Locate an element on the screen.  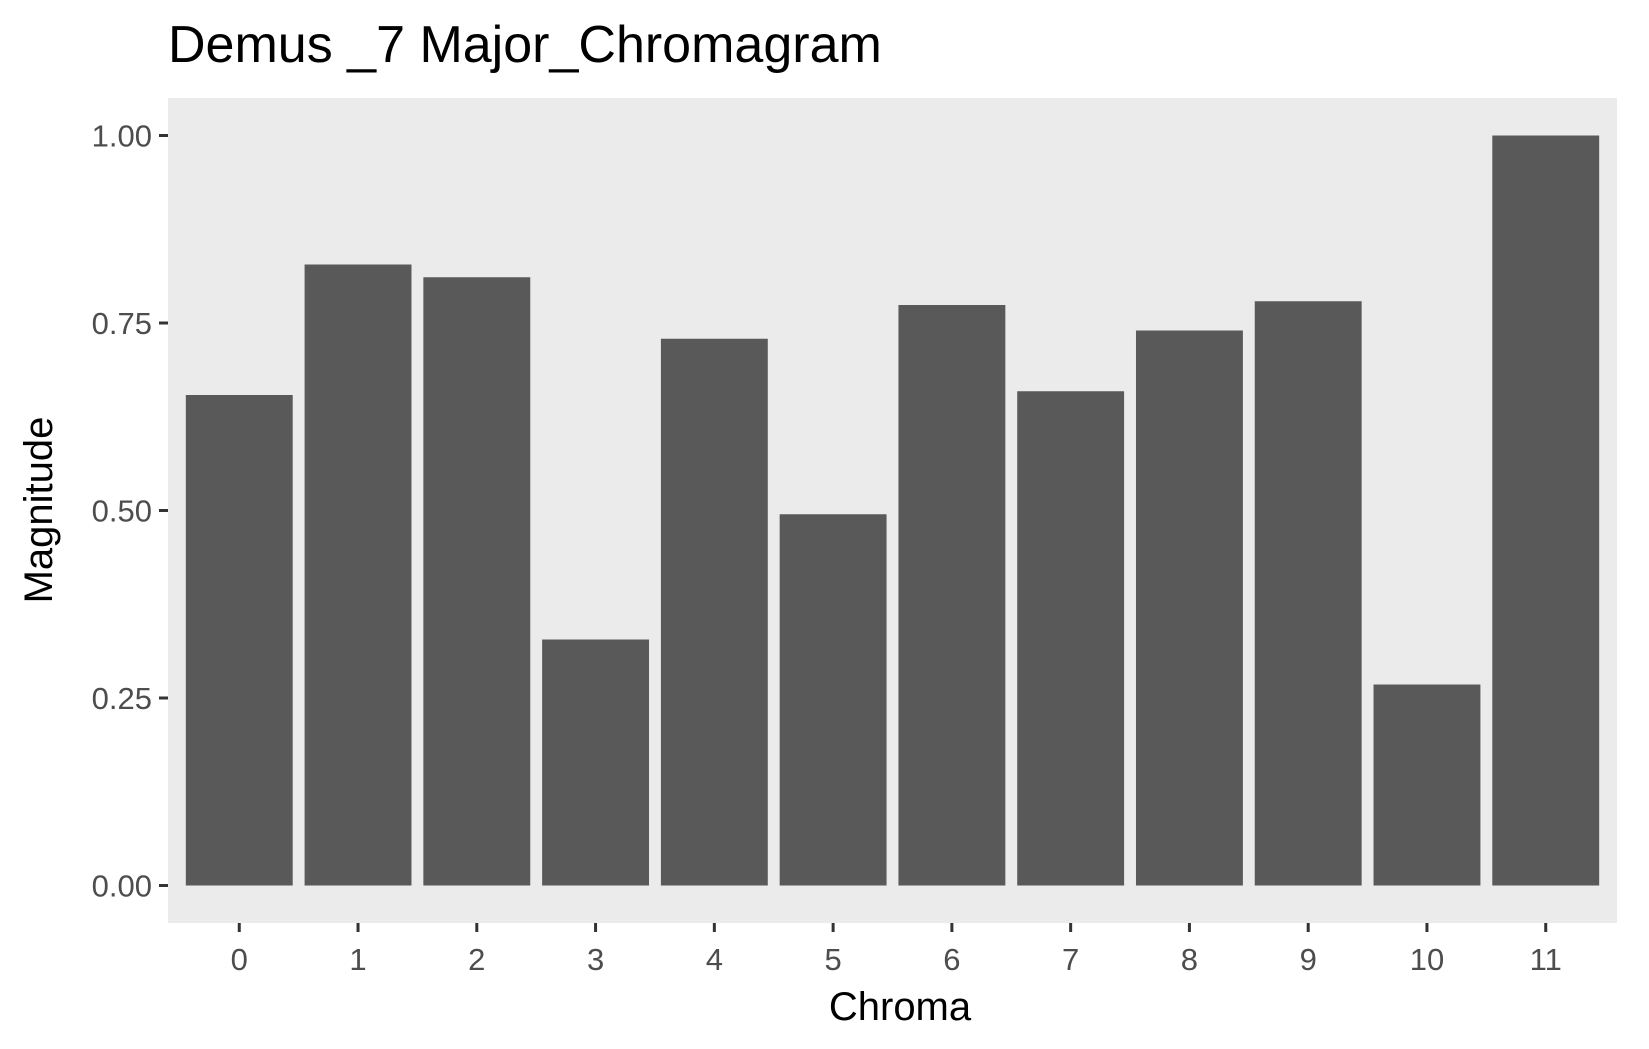
x-tick-label: 0 is located at coordinates (239, 959).